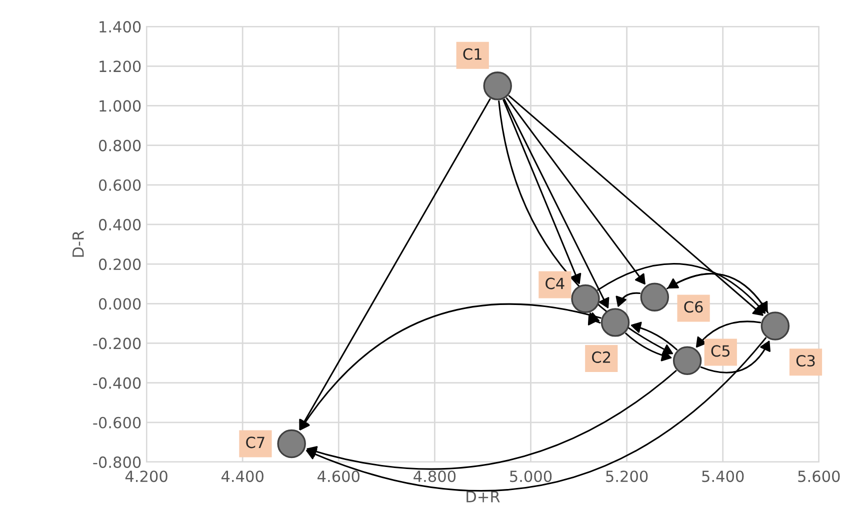  Describe the element at coordinates (601, 357) in the screenshot. I see `annotation: C2` at that location.